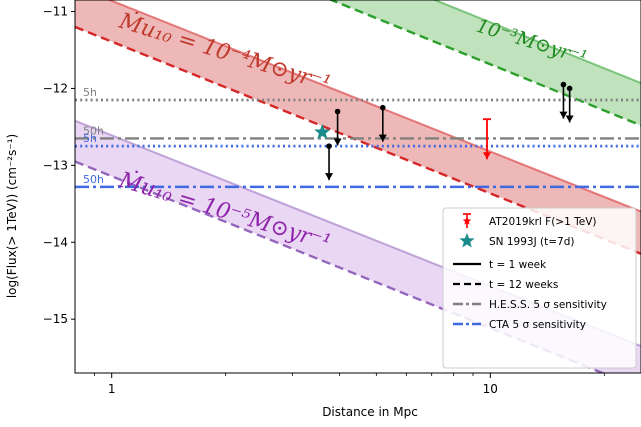 Image resolution: width=641 pixels, height=427 pixels. What do you see at coordinates (523, 285) in the screenshot?
I see `legend-label: t = 12 weeks` at bounding box center [523, 285].